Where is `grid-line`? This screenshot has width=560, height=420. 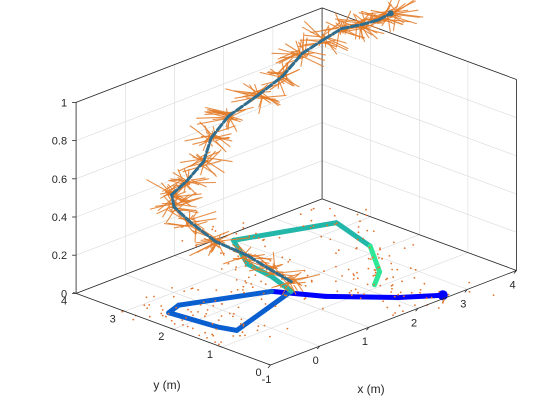 grid-line is located at coordinates (419, 158).